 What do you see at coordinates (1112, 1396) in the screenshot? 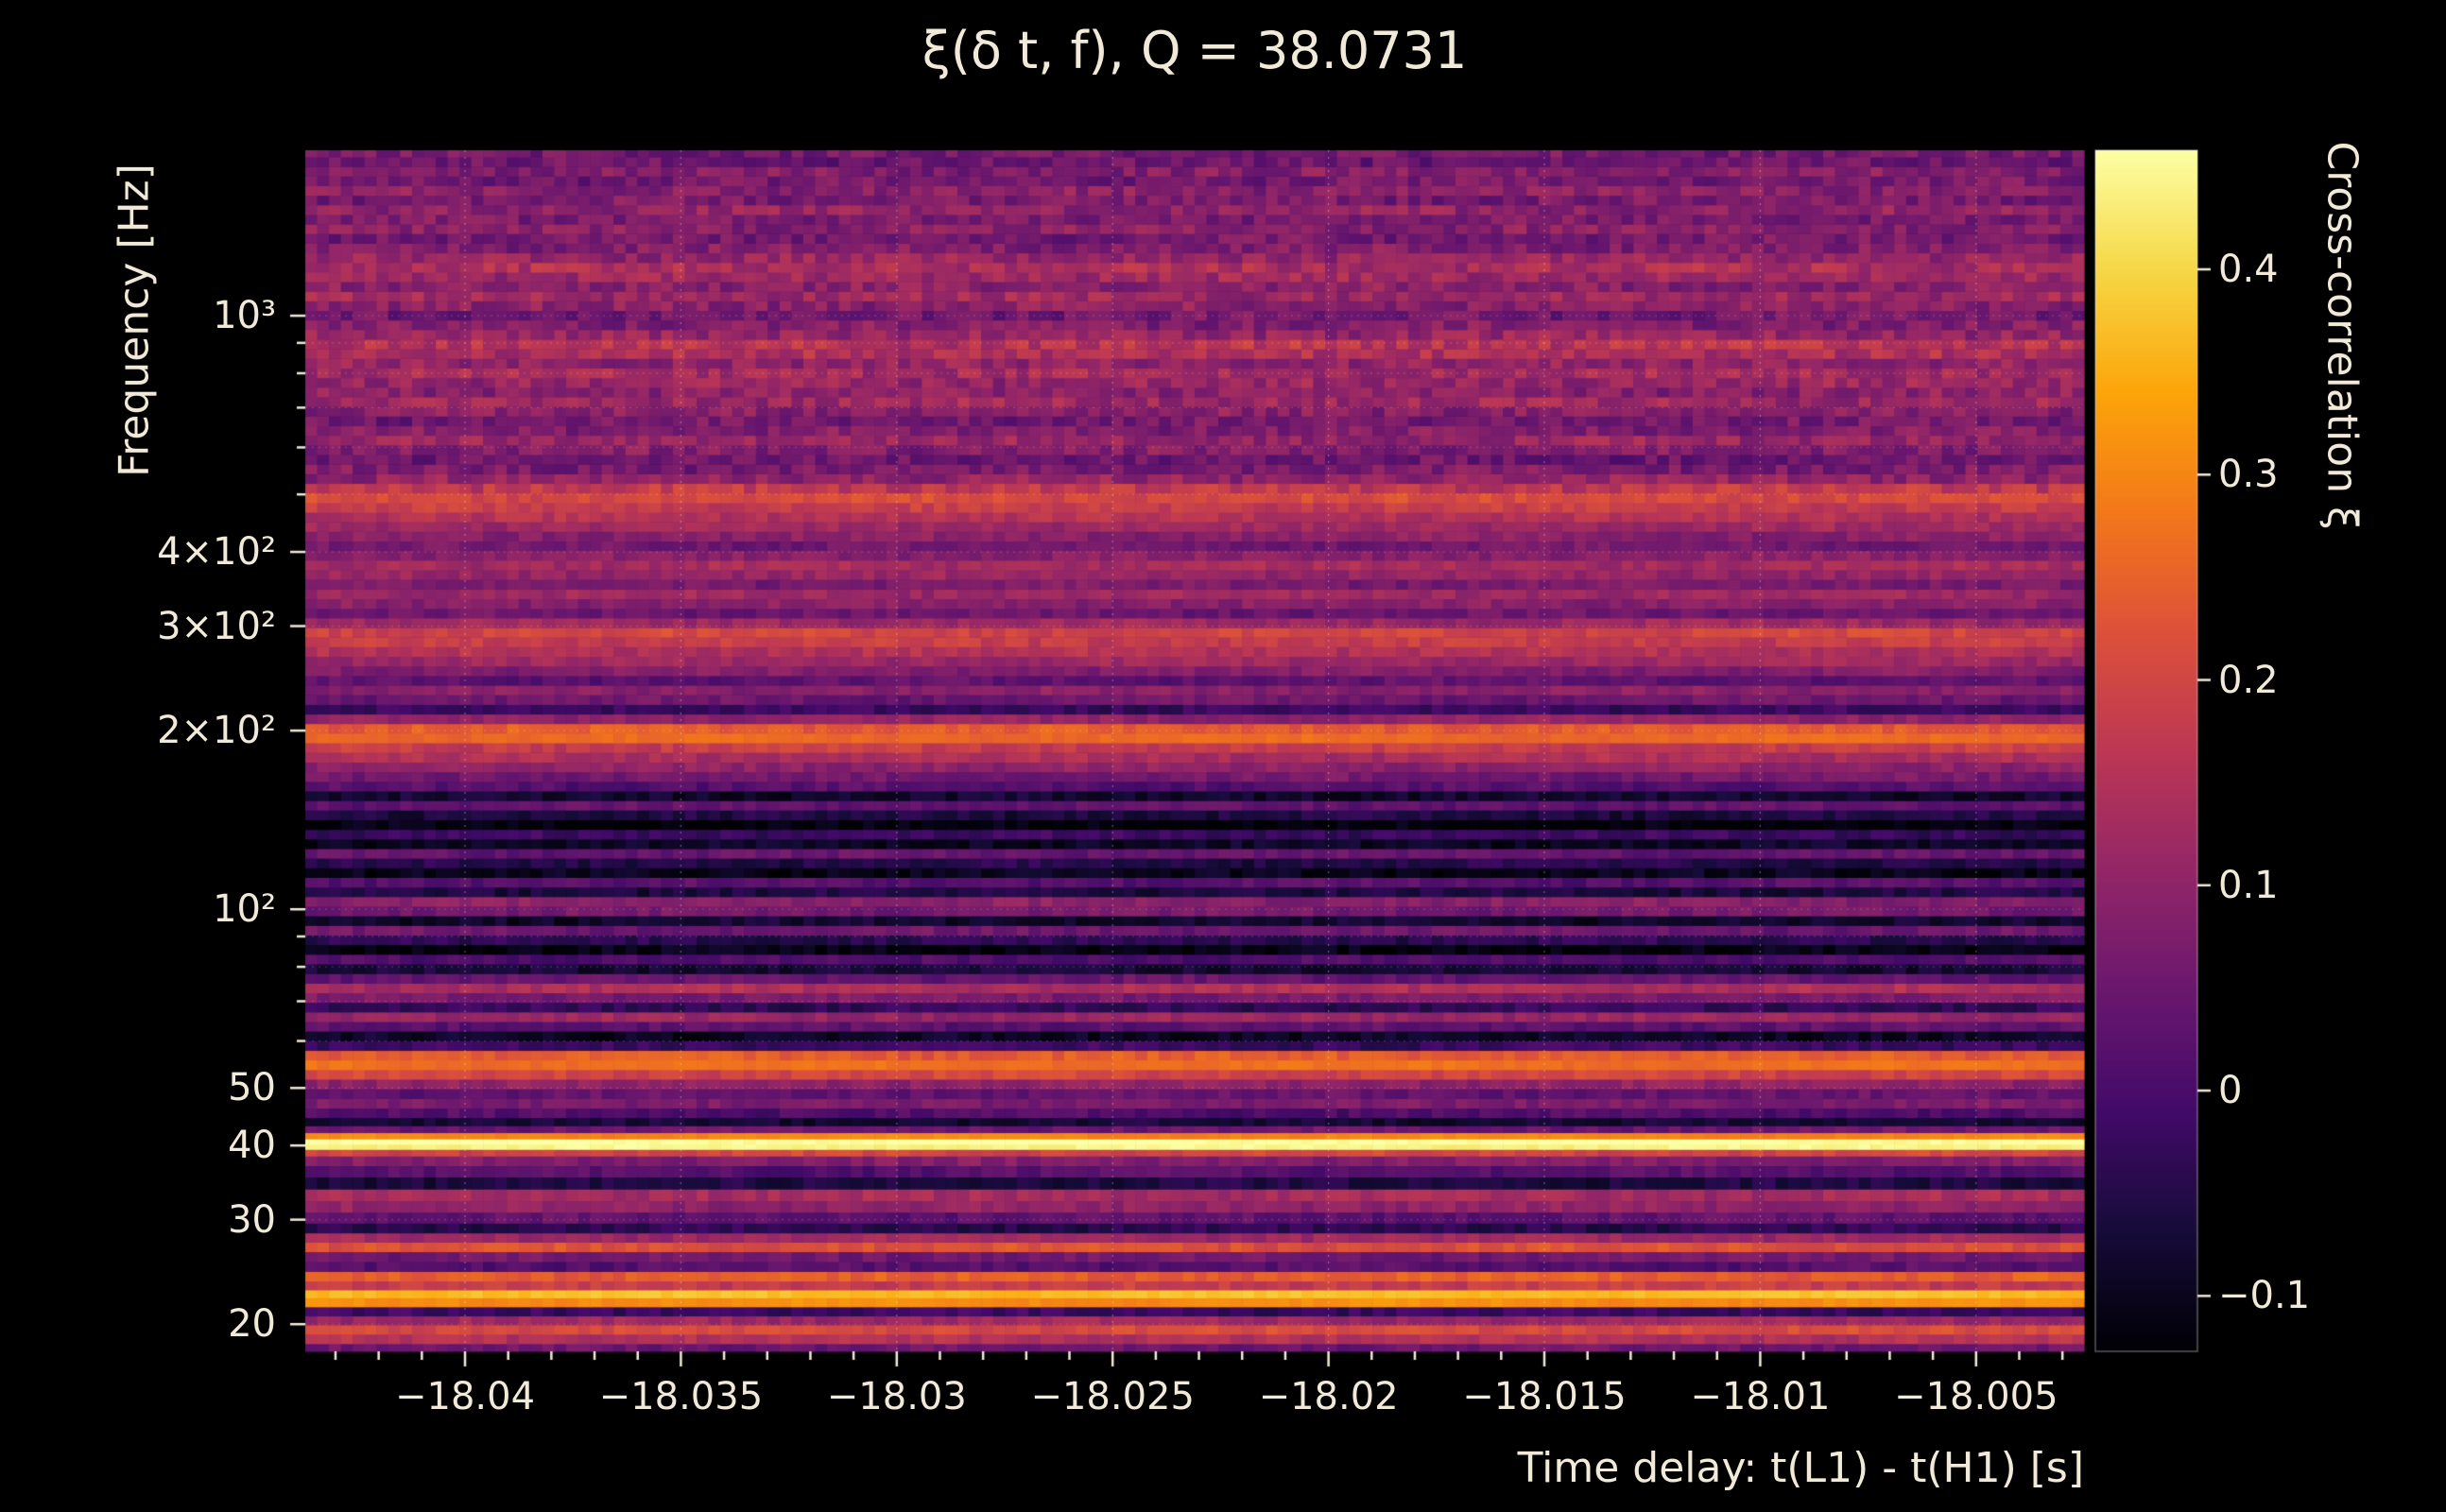
I see `x-tick-label: −18.025` at bounding box center [1112, 1396].